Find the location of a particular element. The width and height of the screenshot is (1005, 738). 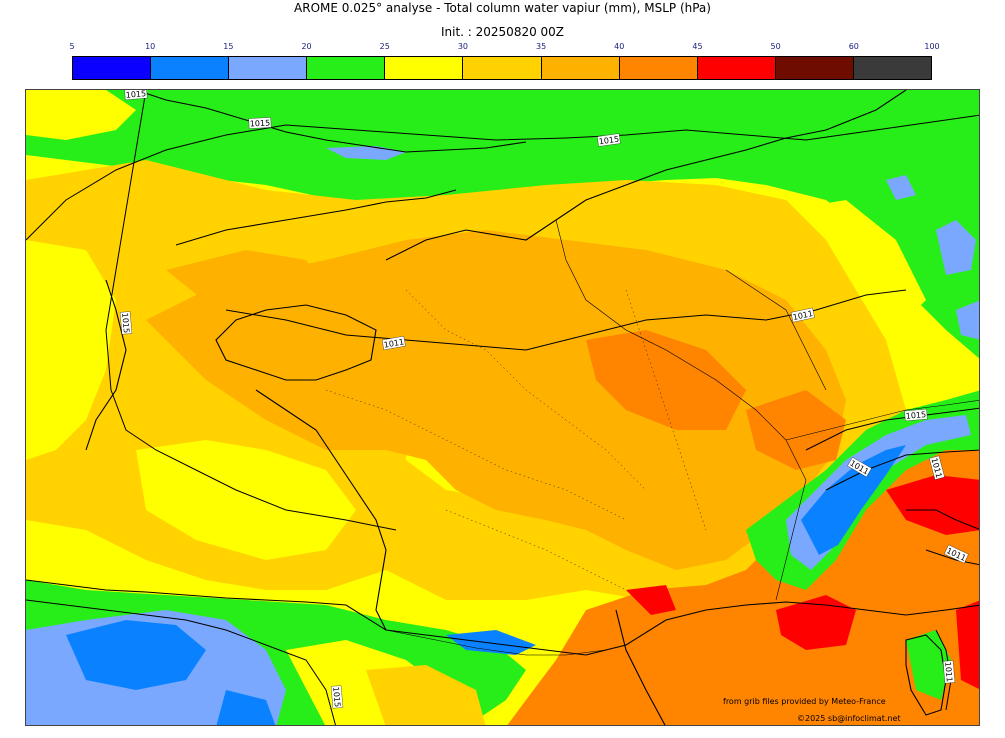

isobar-label-11: 1015 is located at coordinates (337, 697).